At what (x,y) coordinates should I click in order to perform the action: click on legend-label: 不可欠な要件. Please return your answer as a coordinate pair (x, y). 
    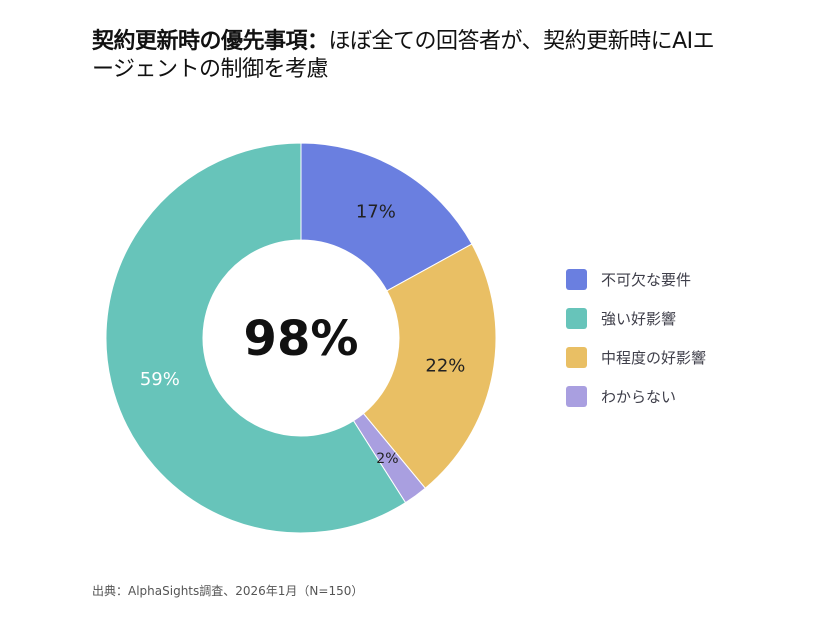
    Looking at the image, I should click on (646, 279).